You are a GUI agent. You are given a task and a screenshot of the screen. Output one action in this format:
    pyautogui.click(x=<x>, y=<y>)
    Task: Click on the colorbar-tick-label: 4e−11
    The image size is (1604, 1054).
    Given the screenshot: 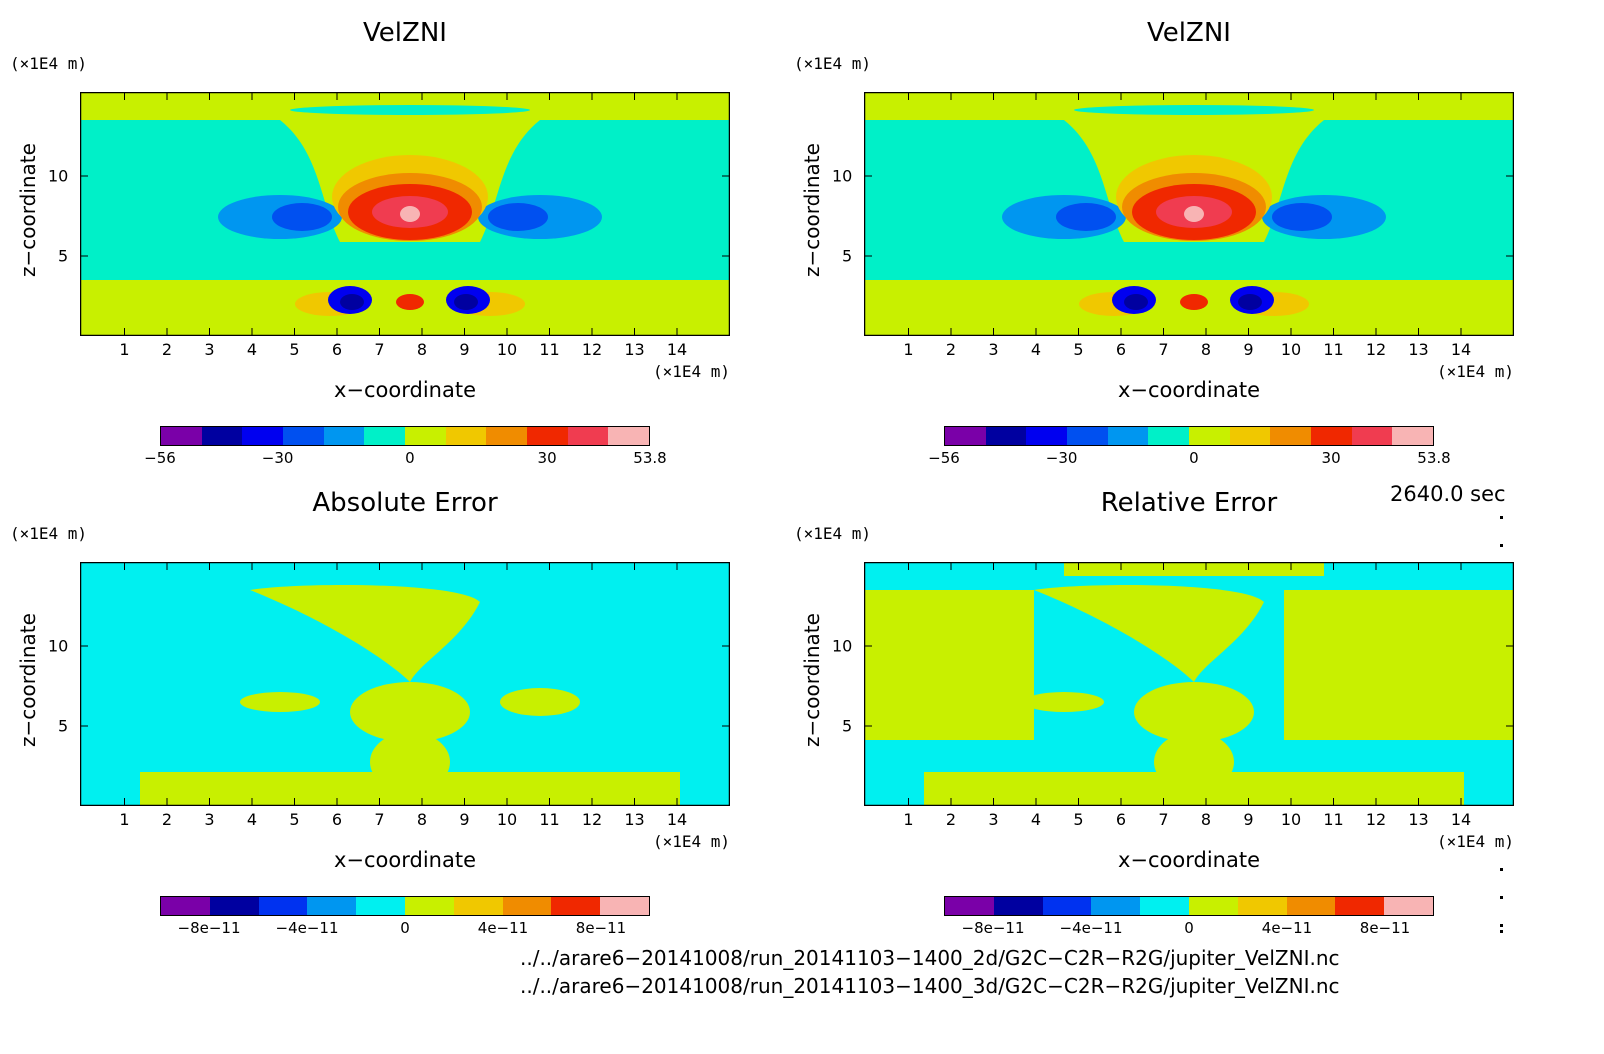 What is the action you would take?
    pyautogui.click(x=503, y=928)
    